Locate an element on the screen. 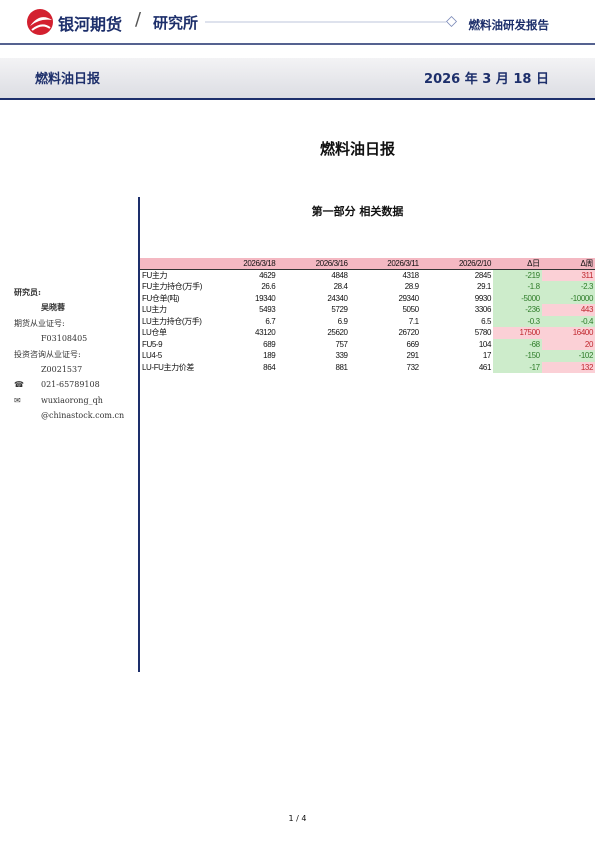  cell: -150 is located at coordinates (517, 356).